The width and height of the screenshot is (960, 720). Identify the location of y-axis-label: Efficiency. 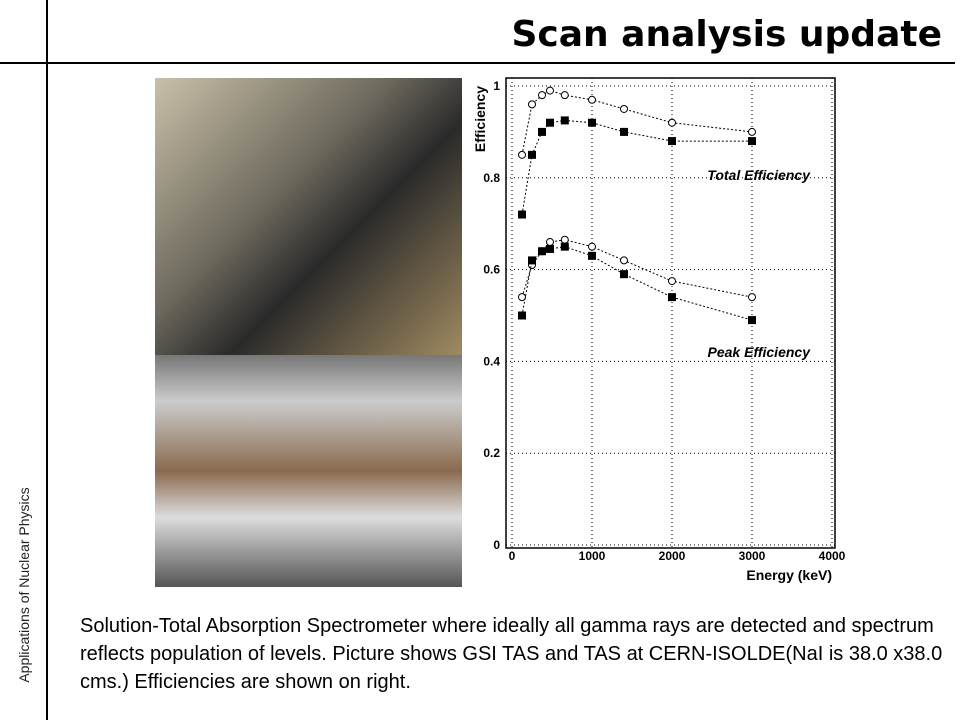
(480, 119).